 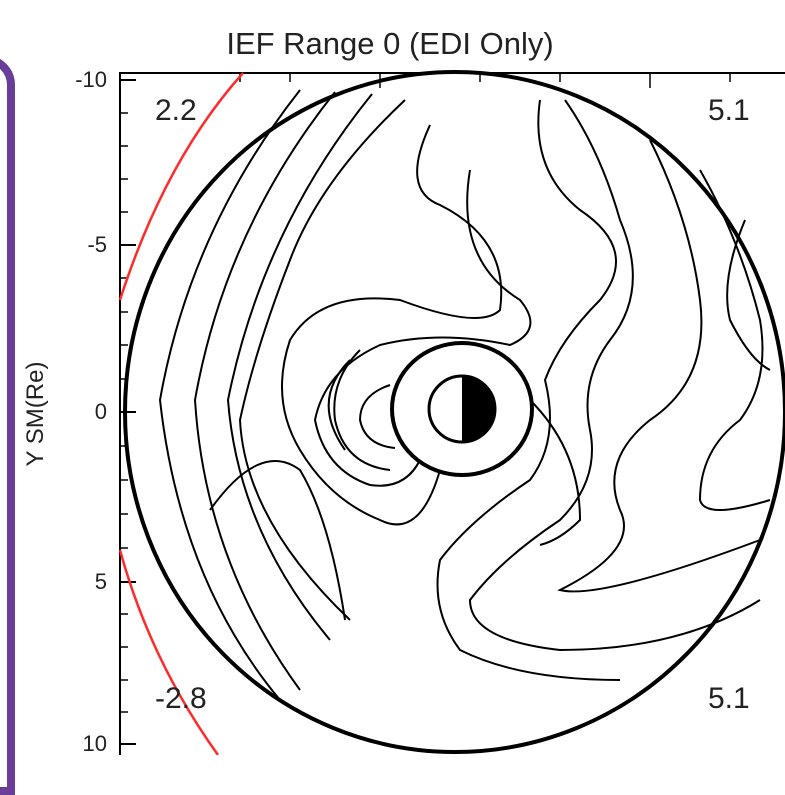 I want to click on y-tick-label: 5, so click(x=100, y=581).